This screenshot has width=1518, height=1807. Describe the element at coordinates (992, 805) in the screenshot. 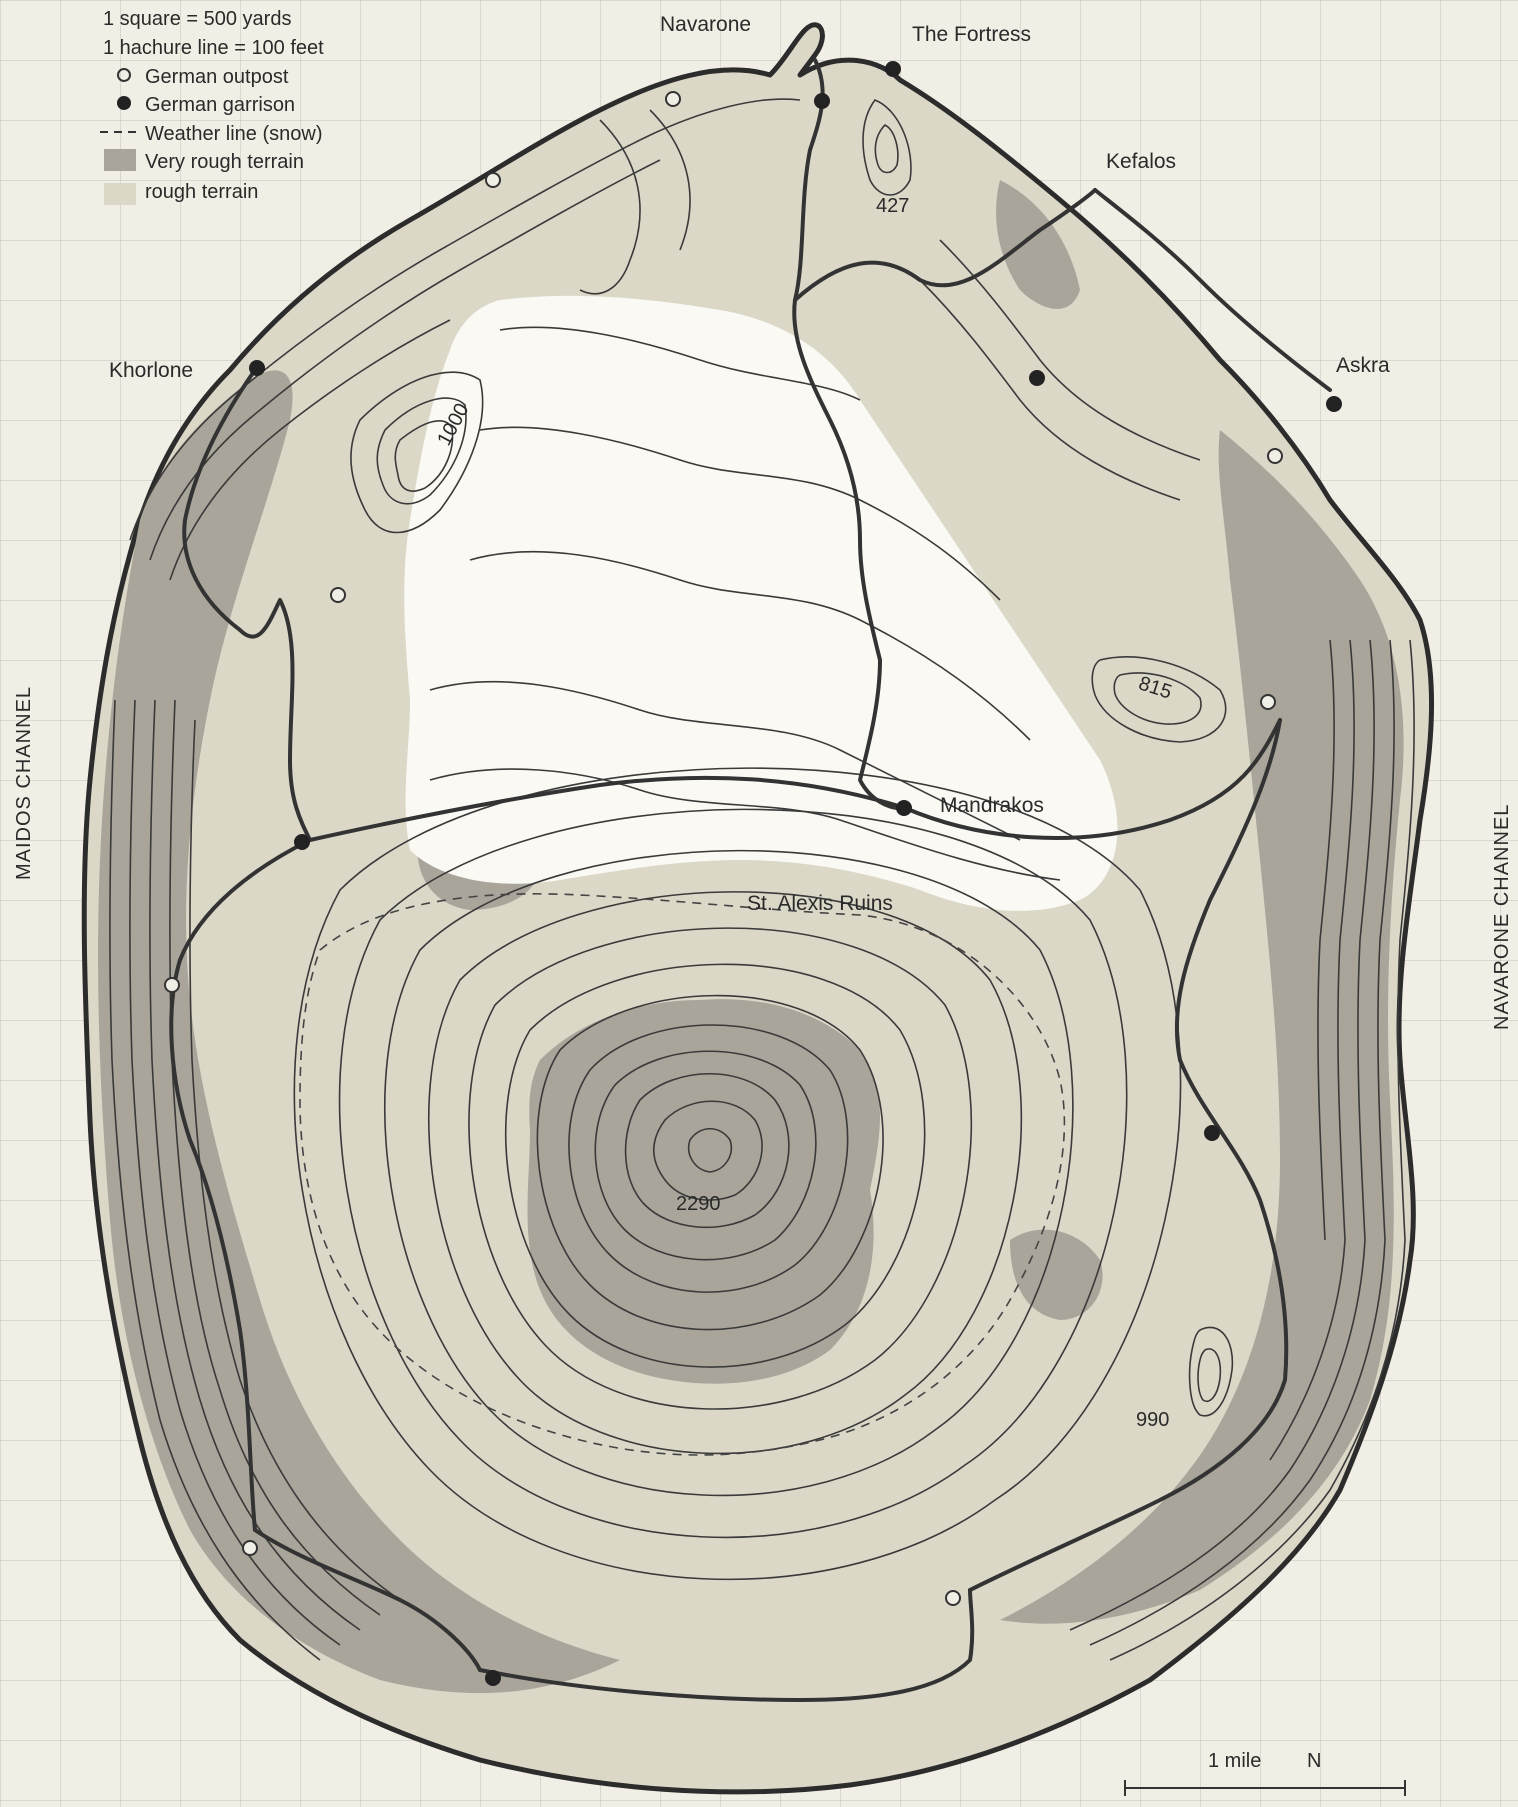

I see `label-mandrakos: Mandrakos` at that location.